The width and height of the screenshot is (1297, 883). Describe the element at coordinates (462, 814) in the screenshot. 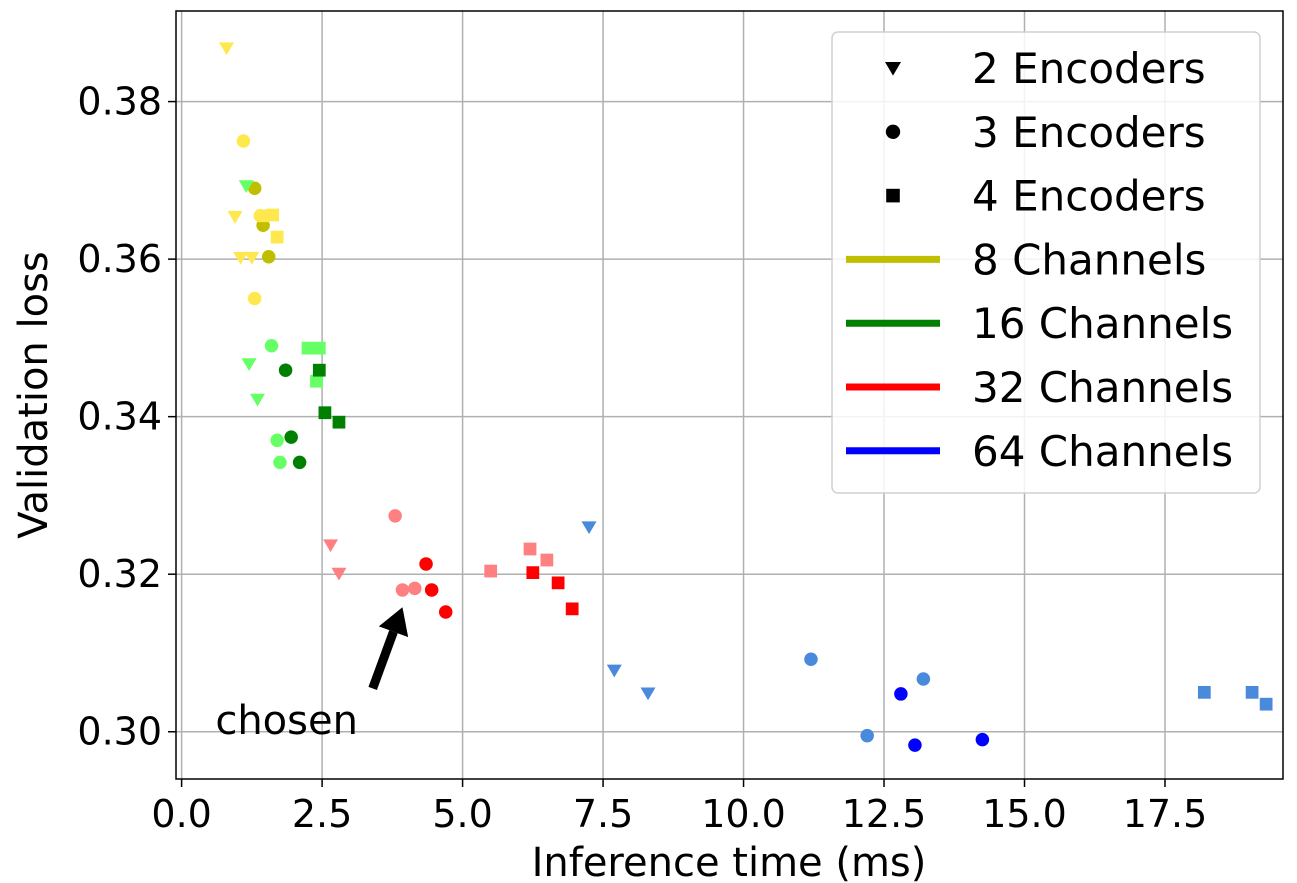

I see `x-tick-label: 5.0` at that location.